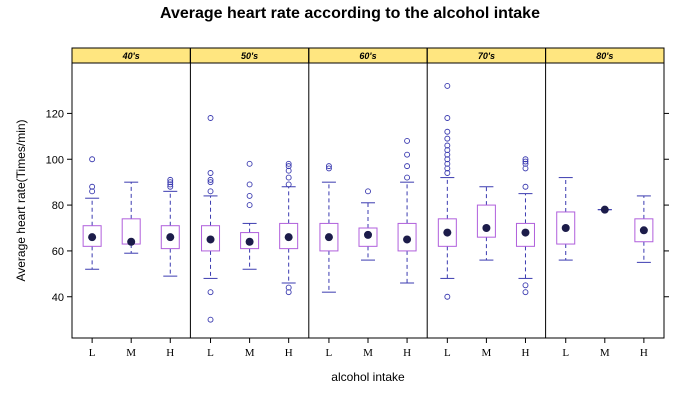 This screenshot has width=700, height=400. Describe the element at coordinates (368, 377) in the screenshot. I see `x-axis-label: alcohol intake` at that location.